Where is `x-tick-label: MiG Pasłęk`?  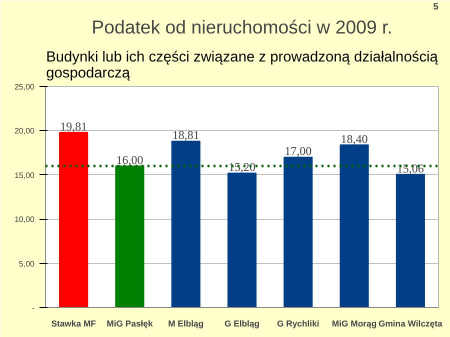
x-tick-label: MiG Pasłęk is located at coordinates (129, 323).